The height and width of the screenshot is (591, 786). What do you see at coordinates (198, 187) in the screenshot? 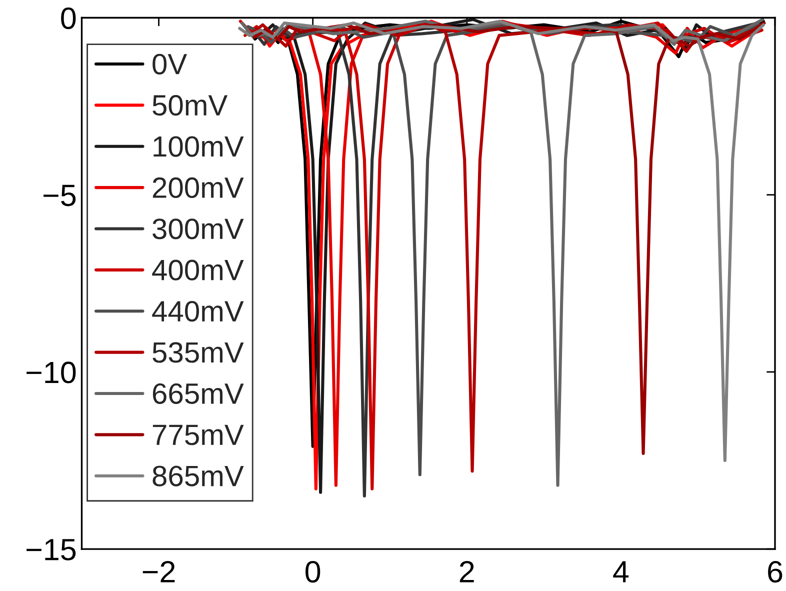
I see `legend-label: 200mV` at bounding box center [198, 187].